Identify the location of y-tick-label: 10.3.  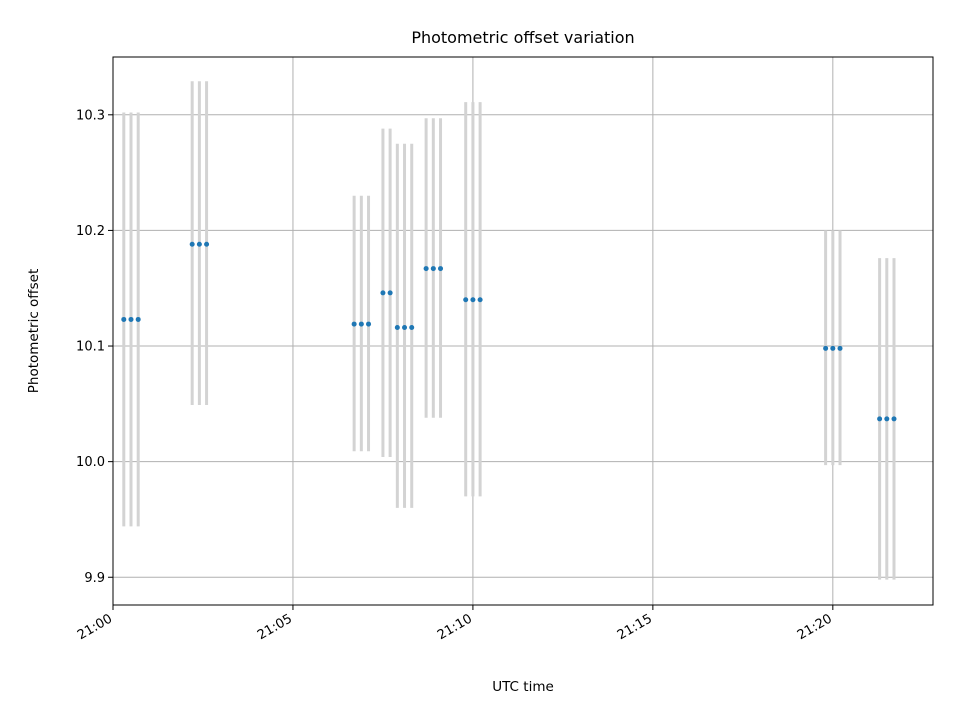
(90, 115).